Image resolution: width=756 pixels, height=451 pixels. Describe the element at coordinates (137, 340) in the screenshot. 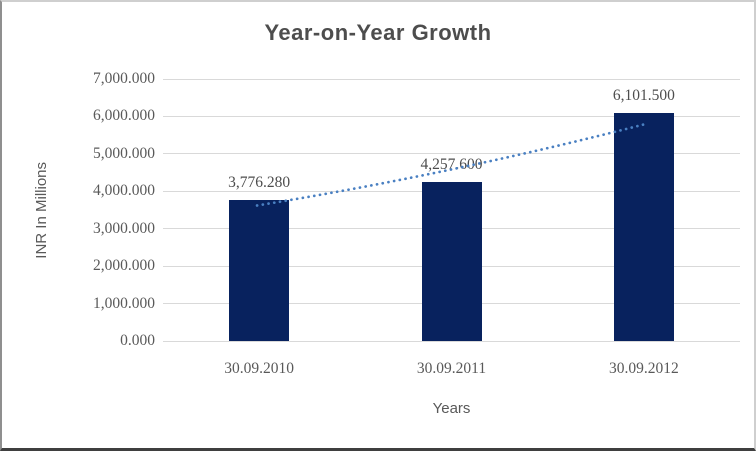

I see `y-tick-label: 0.000` at that location.